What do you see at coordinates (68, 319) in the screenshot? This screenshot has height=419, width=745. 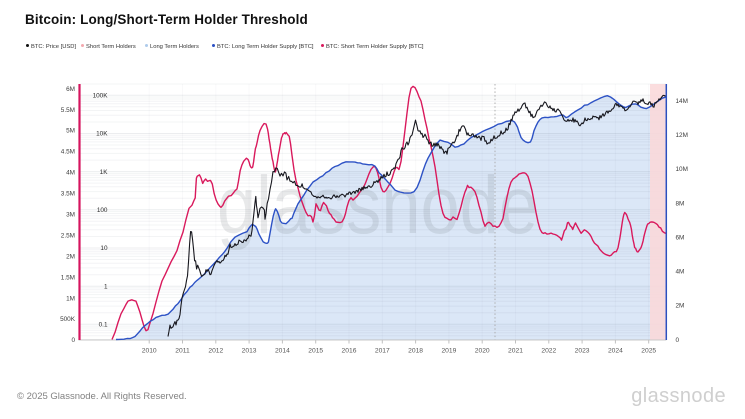 I see `svg-text: 500K` at bounding box center [68, 319].